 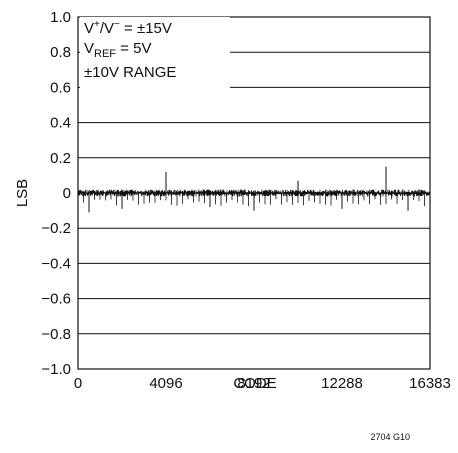 I want to click on y-tick-label: 0.6, so click(x=60, y=87).